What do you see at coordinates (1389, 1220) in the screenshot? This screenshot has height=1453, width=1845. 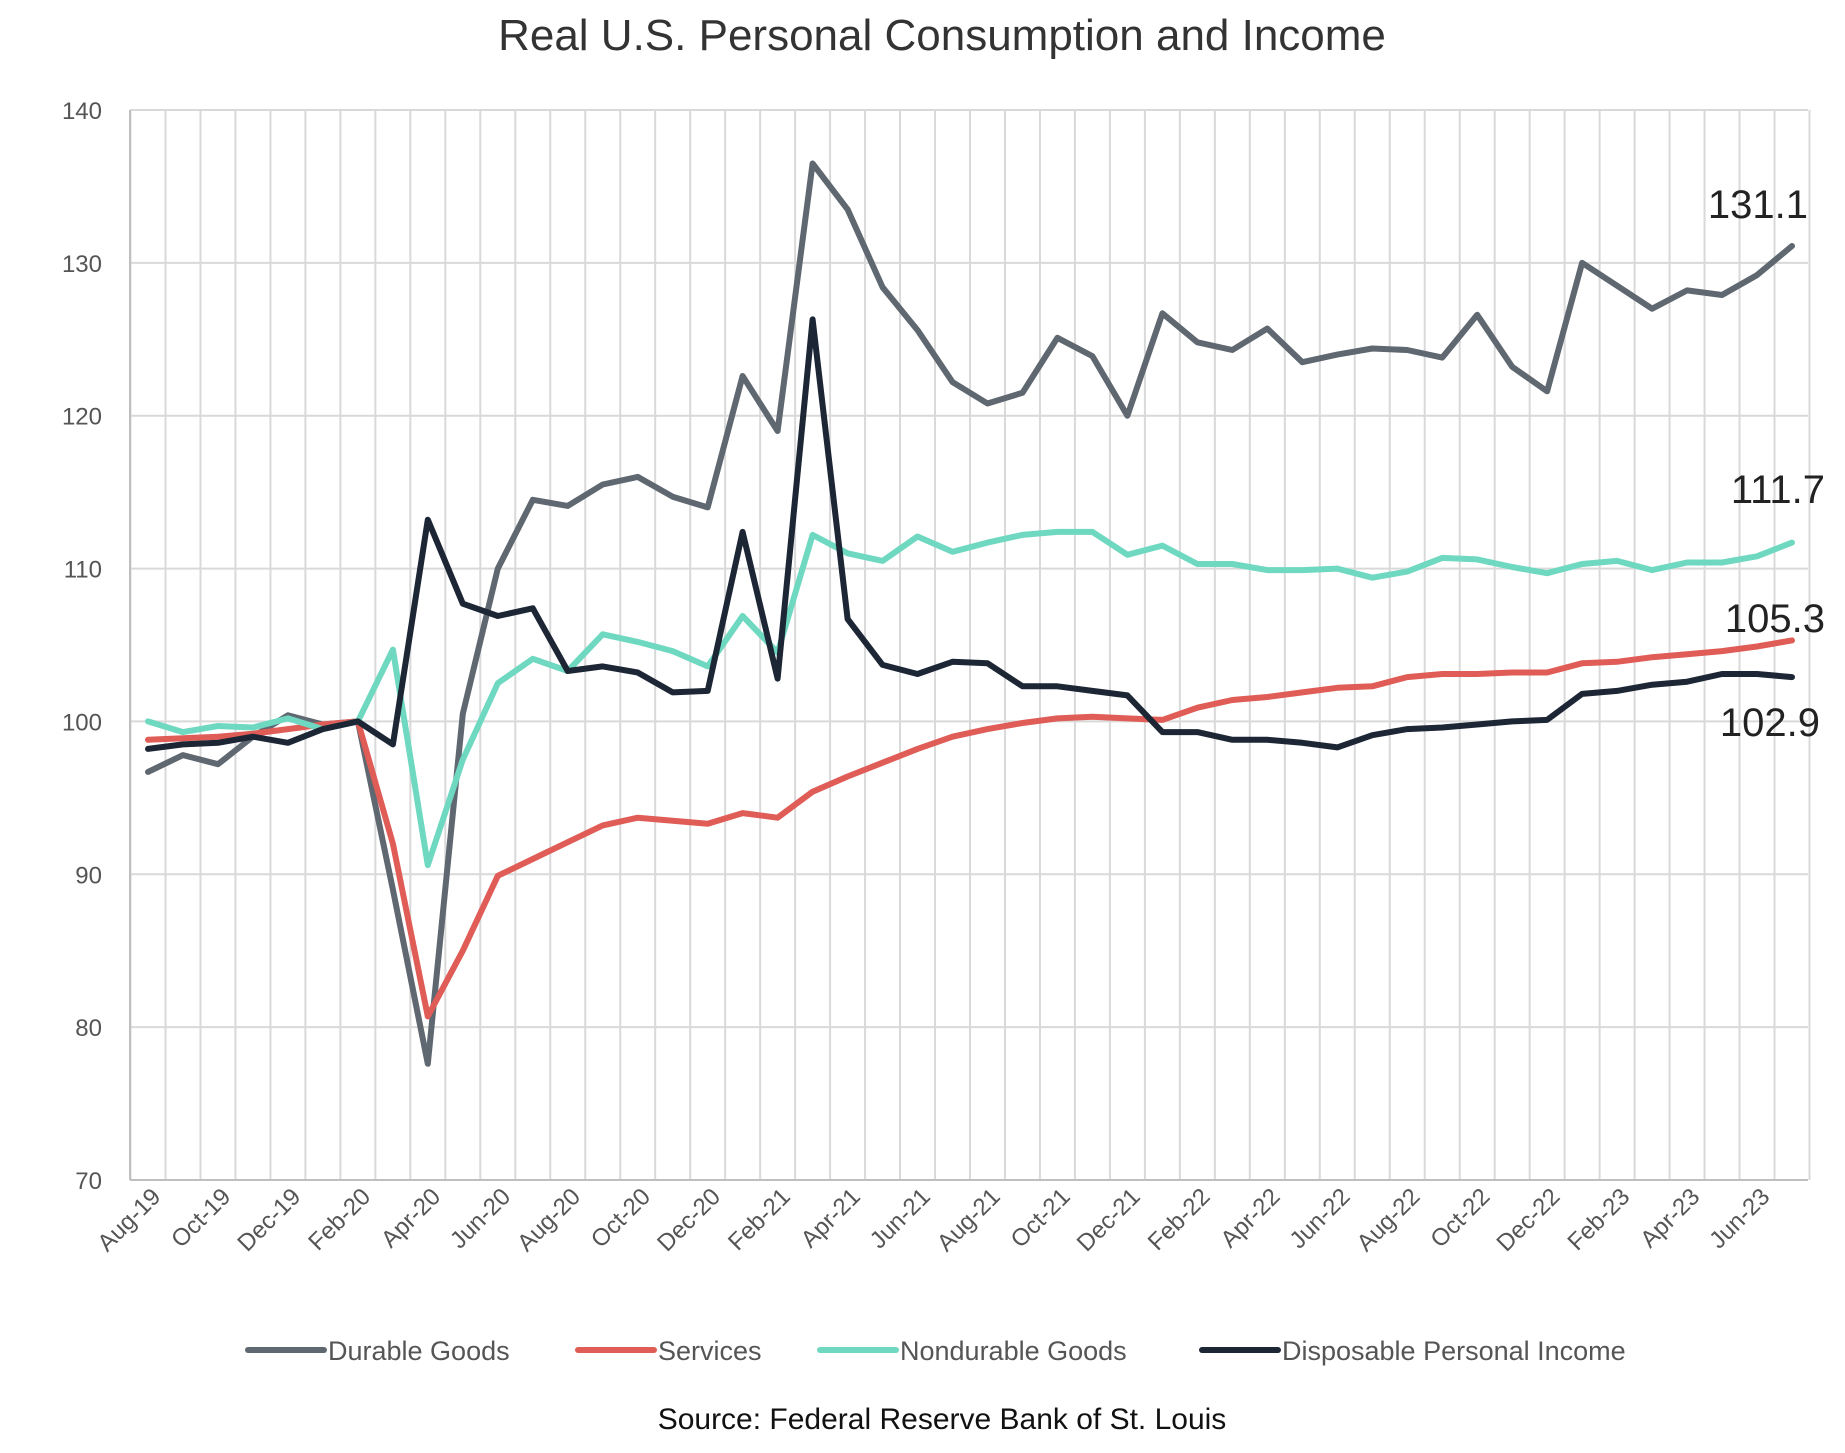 I see `x-tick-label: Aug-22` at bounding box center [1389, 1220].